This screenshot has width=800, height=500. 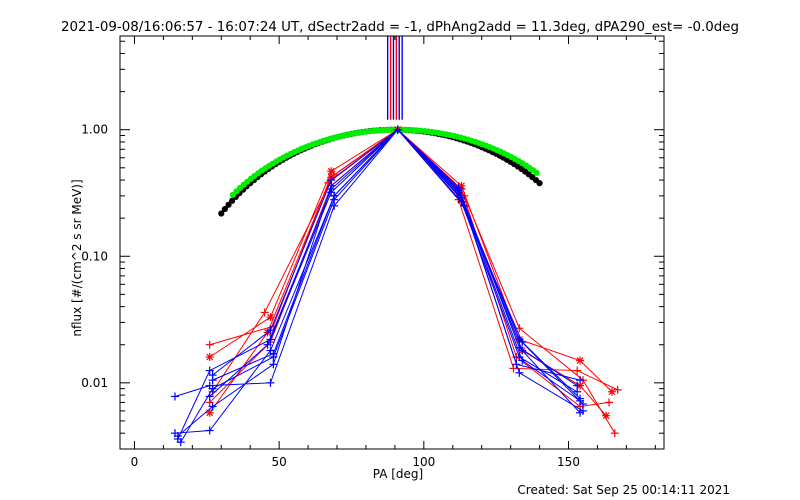 What do you see at coordinates (623, 490) in the screenshot?
I see `created-footer: Created: Sat Sep 25 00:14:11 2021` at bounding box center [623, 490].